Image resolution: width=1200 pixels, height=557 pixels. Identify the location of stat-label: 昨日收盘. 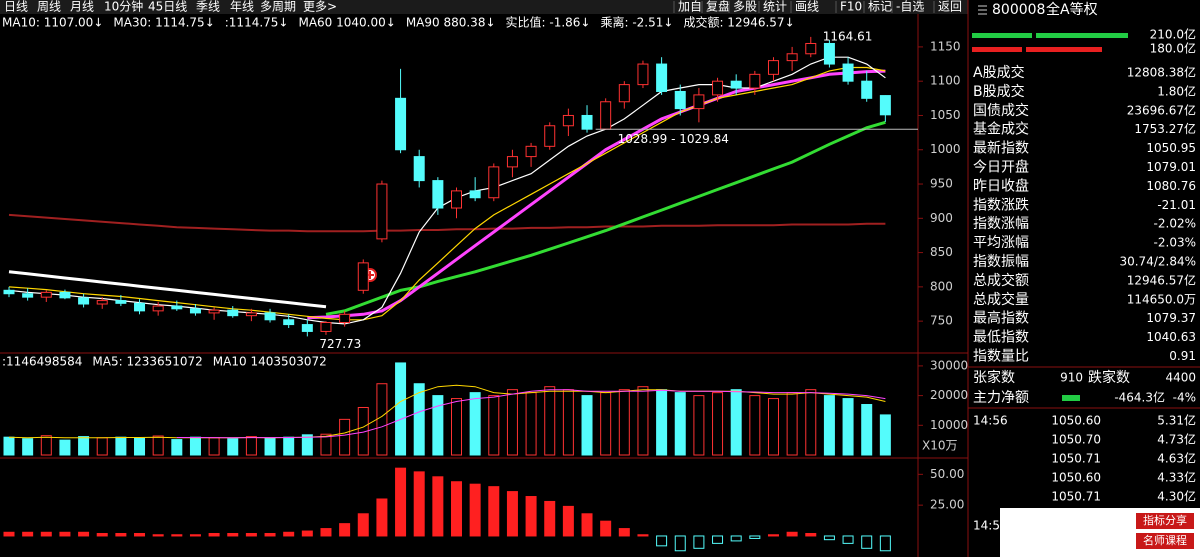
(1001, 185).